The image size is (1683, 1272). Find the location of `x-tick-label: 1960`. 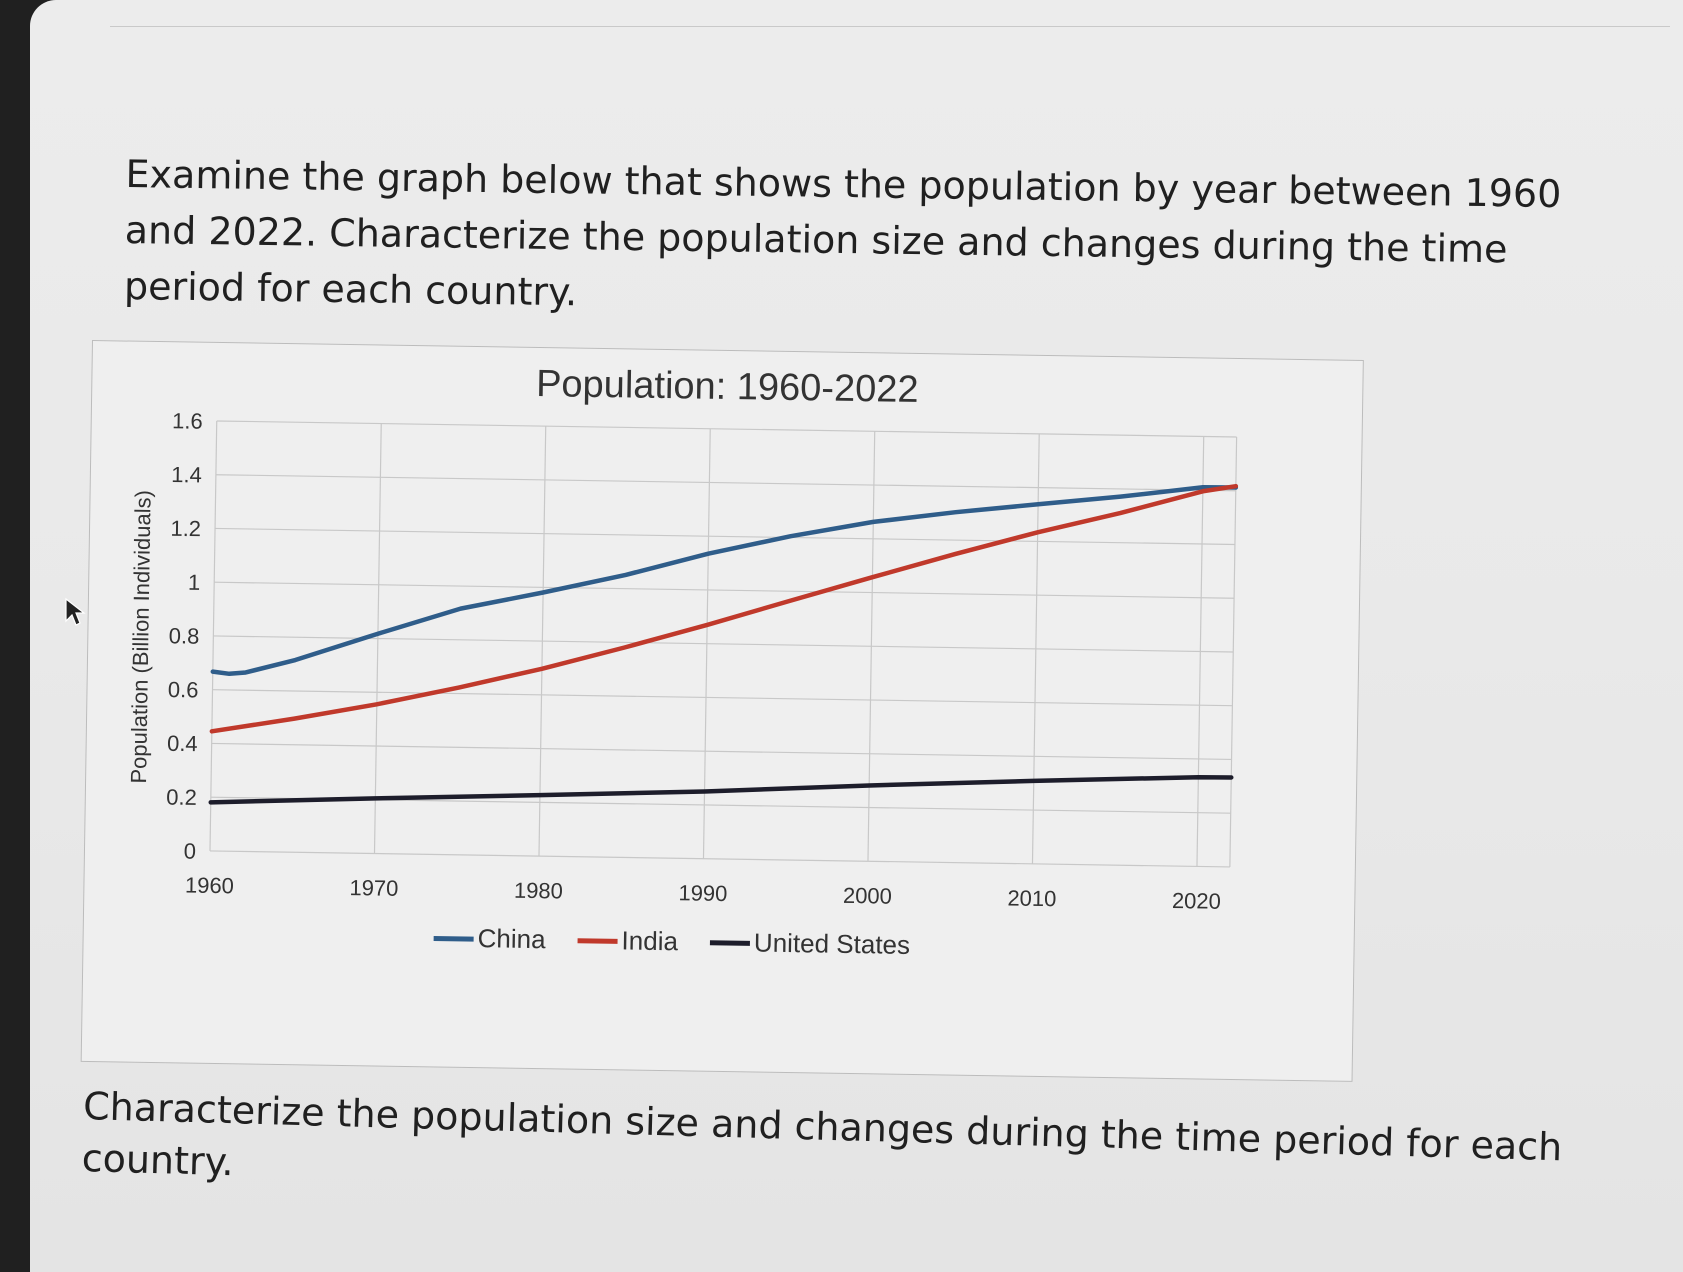

x-tick-label: 1960 is located at coordinates (209, 886).